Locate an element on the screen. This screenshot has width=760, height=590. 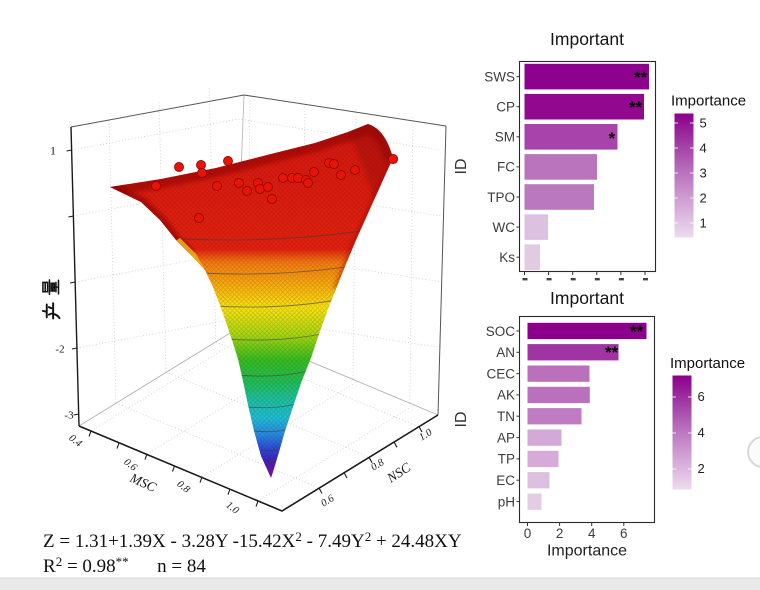
svg-text: -2 is located at coordinates (59, 350).